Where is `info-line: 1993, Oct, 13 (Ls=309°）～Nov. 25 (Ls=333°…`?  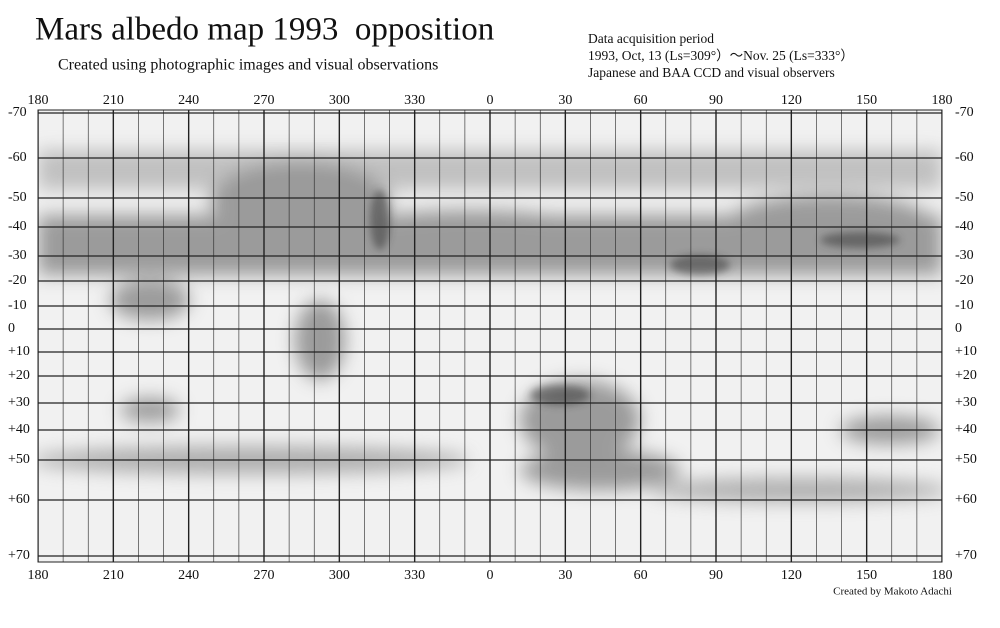 info-line: 1993, Oct, 13 (Ls=309°）～Nov. 25 (Ls=333°… is located at coordinates (721, 55).